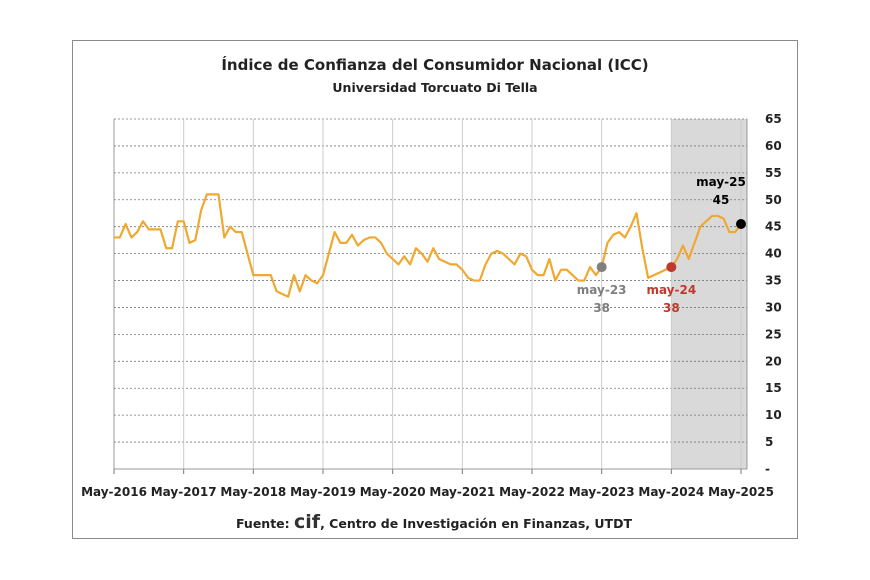 This screenshot has height=580, width=870. Describe the element at coordinates (602, 290) in the screenshot. I see `annotation-label: may-23` at that location.